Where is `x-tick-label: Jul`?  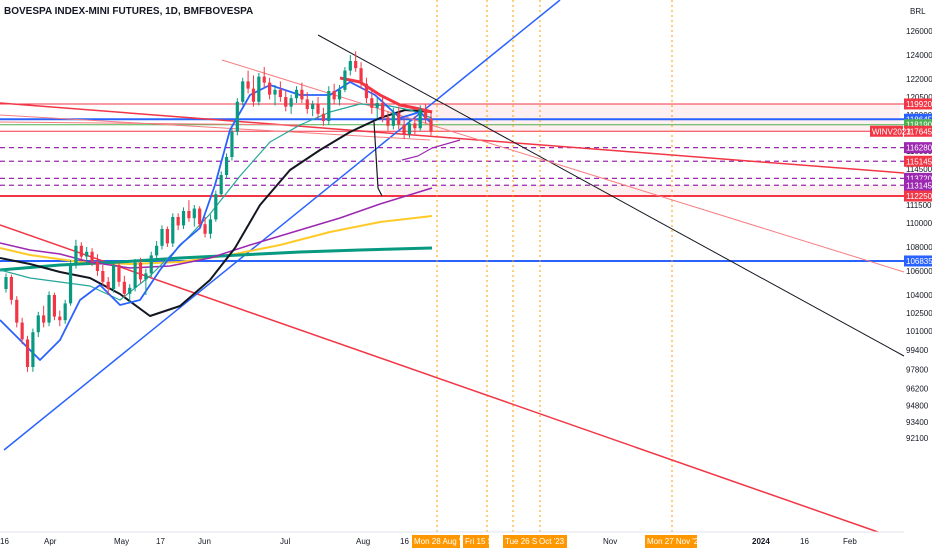 x-tick-label: Jul is located at coordinates (285, 541).